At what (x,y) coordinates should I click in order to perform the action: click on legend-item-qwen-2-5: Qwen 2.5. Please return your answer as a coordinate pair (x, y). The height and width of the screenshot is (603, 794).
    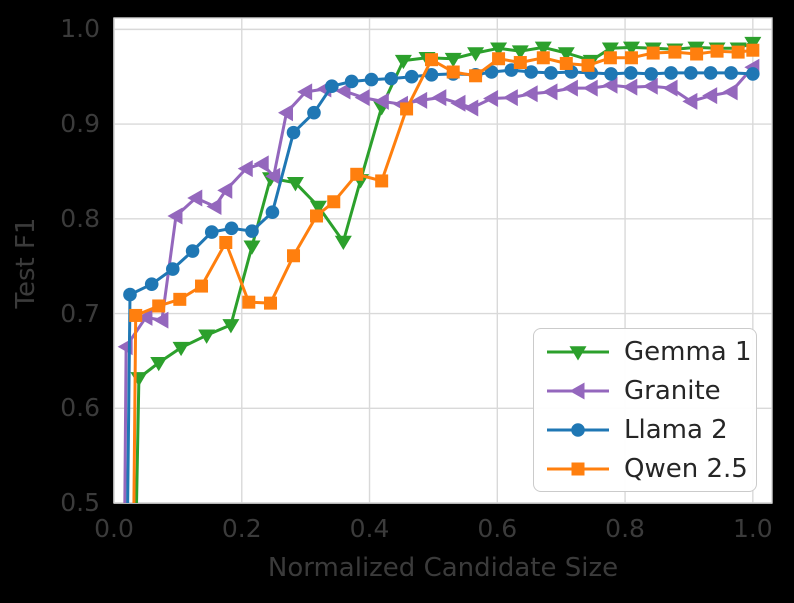
    Looking at the image, I should click on (650, 469).